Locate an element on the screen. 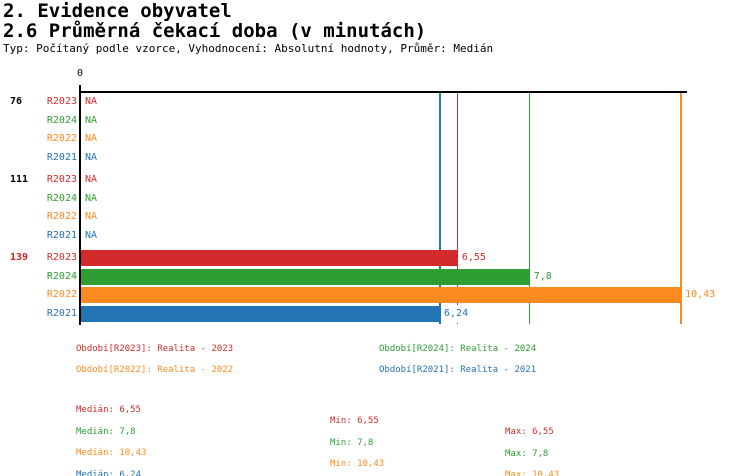  stat-max: Max: 7,8 is located at coordinates (527, 454).